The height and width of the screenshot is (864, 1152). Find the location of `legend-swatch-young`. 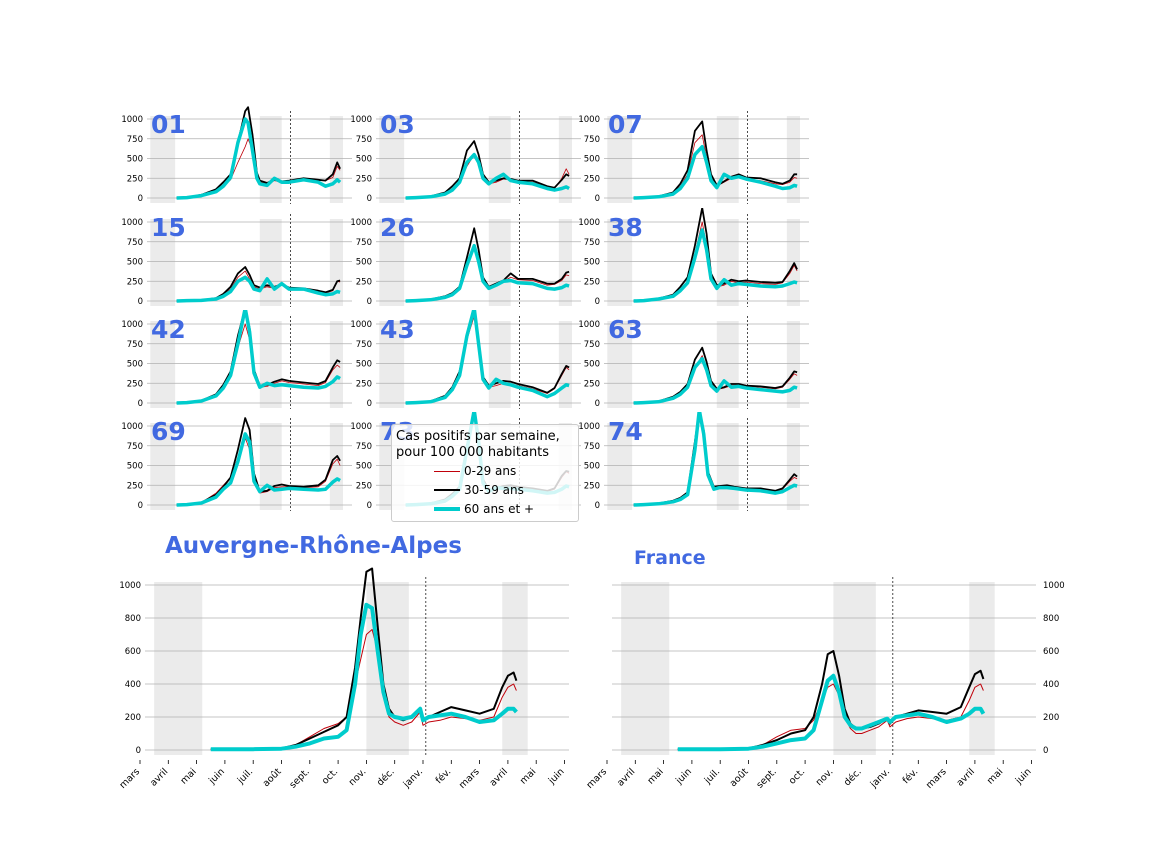

legend-swatch-young is located at coordinates (447, 471).